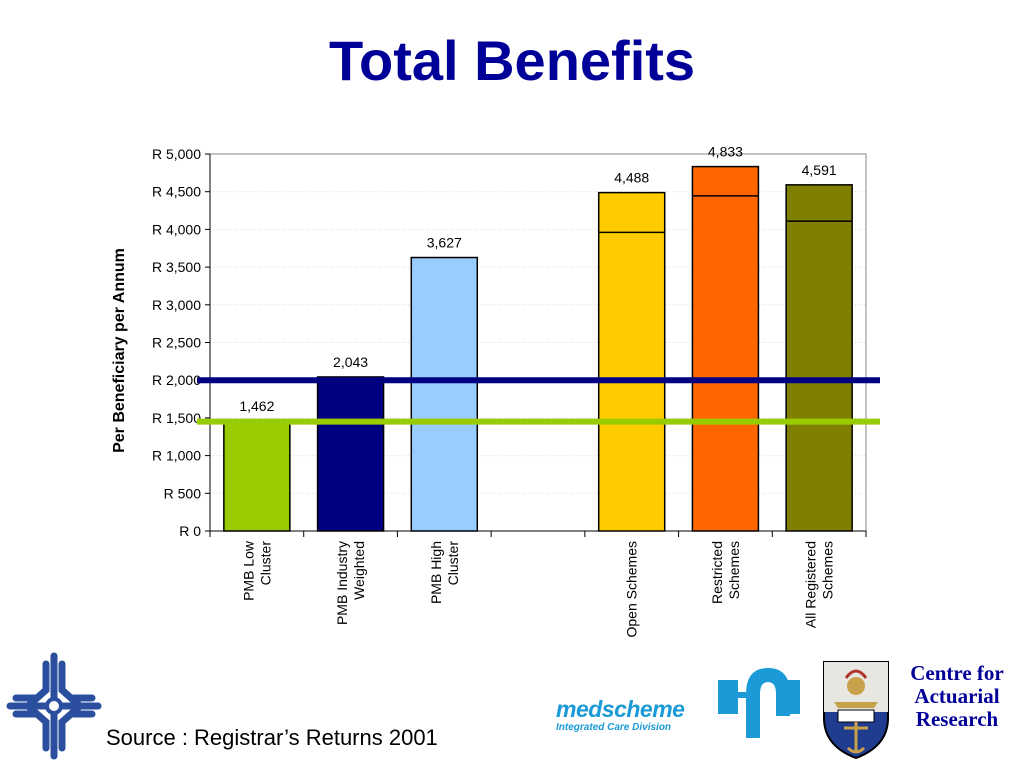  What do you see at coordinates (350, 362) in the screenshot?
I see `bar-value-label: 2,043` at bounding box center [350, 362].